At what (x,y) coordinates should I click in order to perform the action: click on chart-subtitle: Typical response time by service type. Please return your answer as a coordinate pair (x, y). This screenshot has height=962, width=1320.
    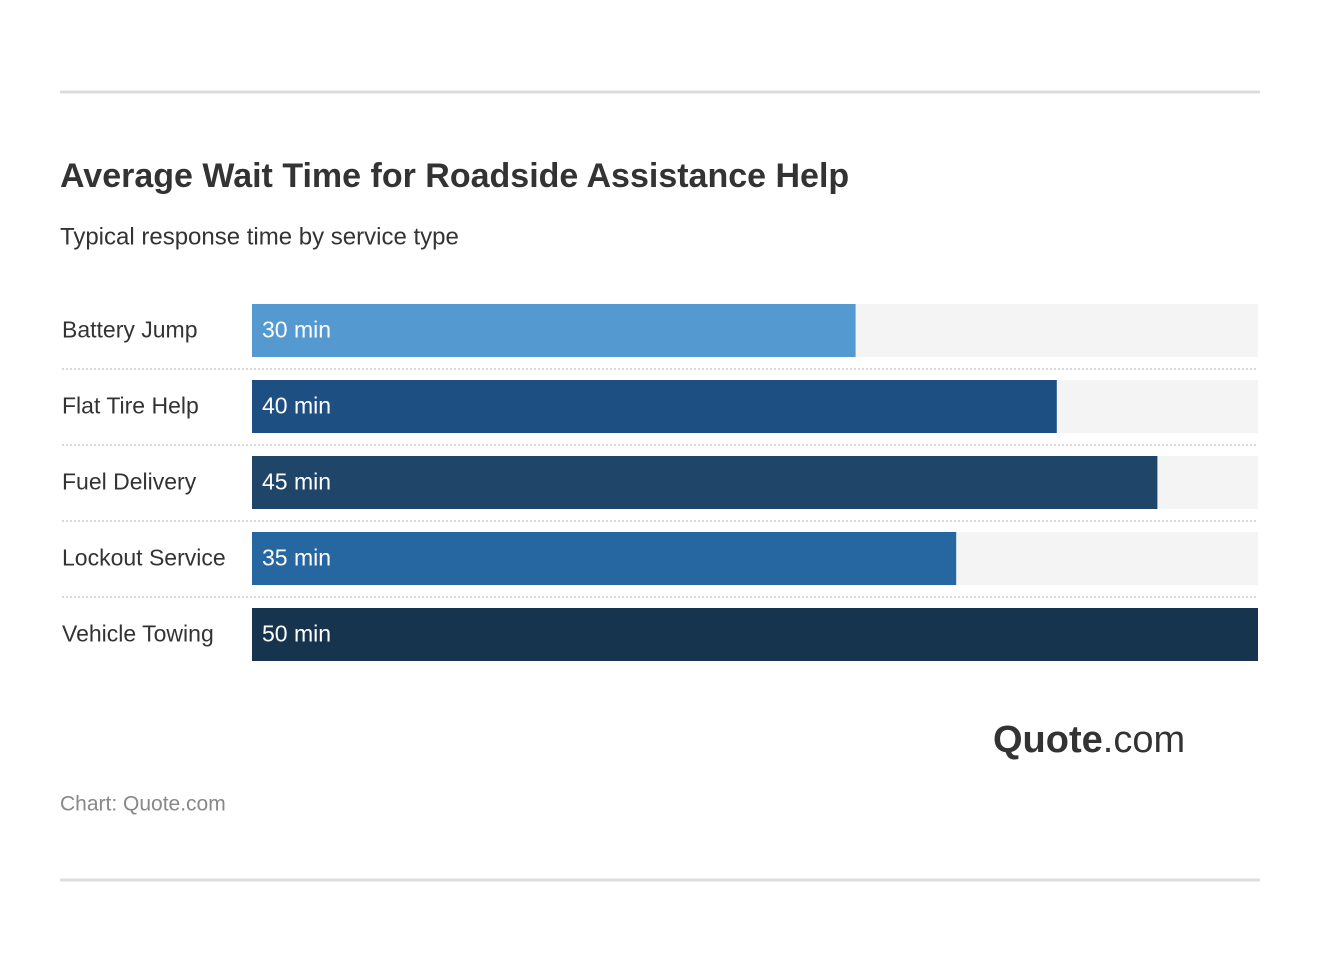
    Looking at the image, I should click on (259, 236).